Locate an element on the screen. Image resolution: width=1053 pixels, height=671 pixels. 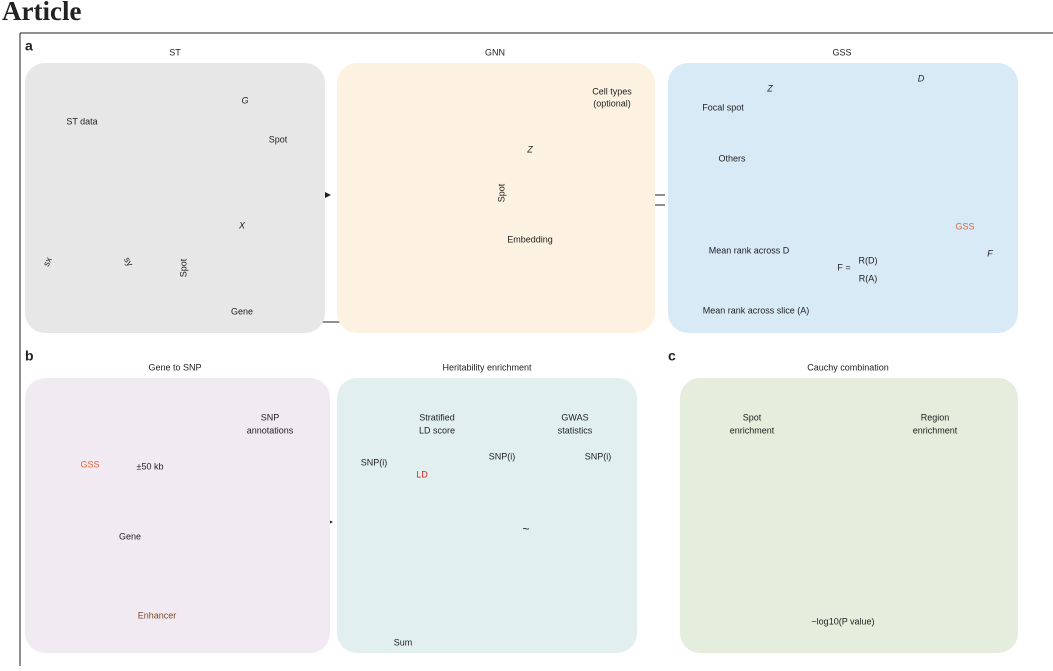
label: G is located at coordinates (244, 100).